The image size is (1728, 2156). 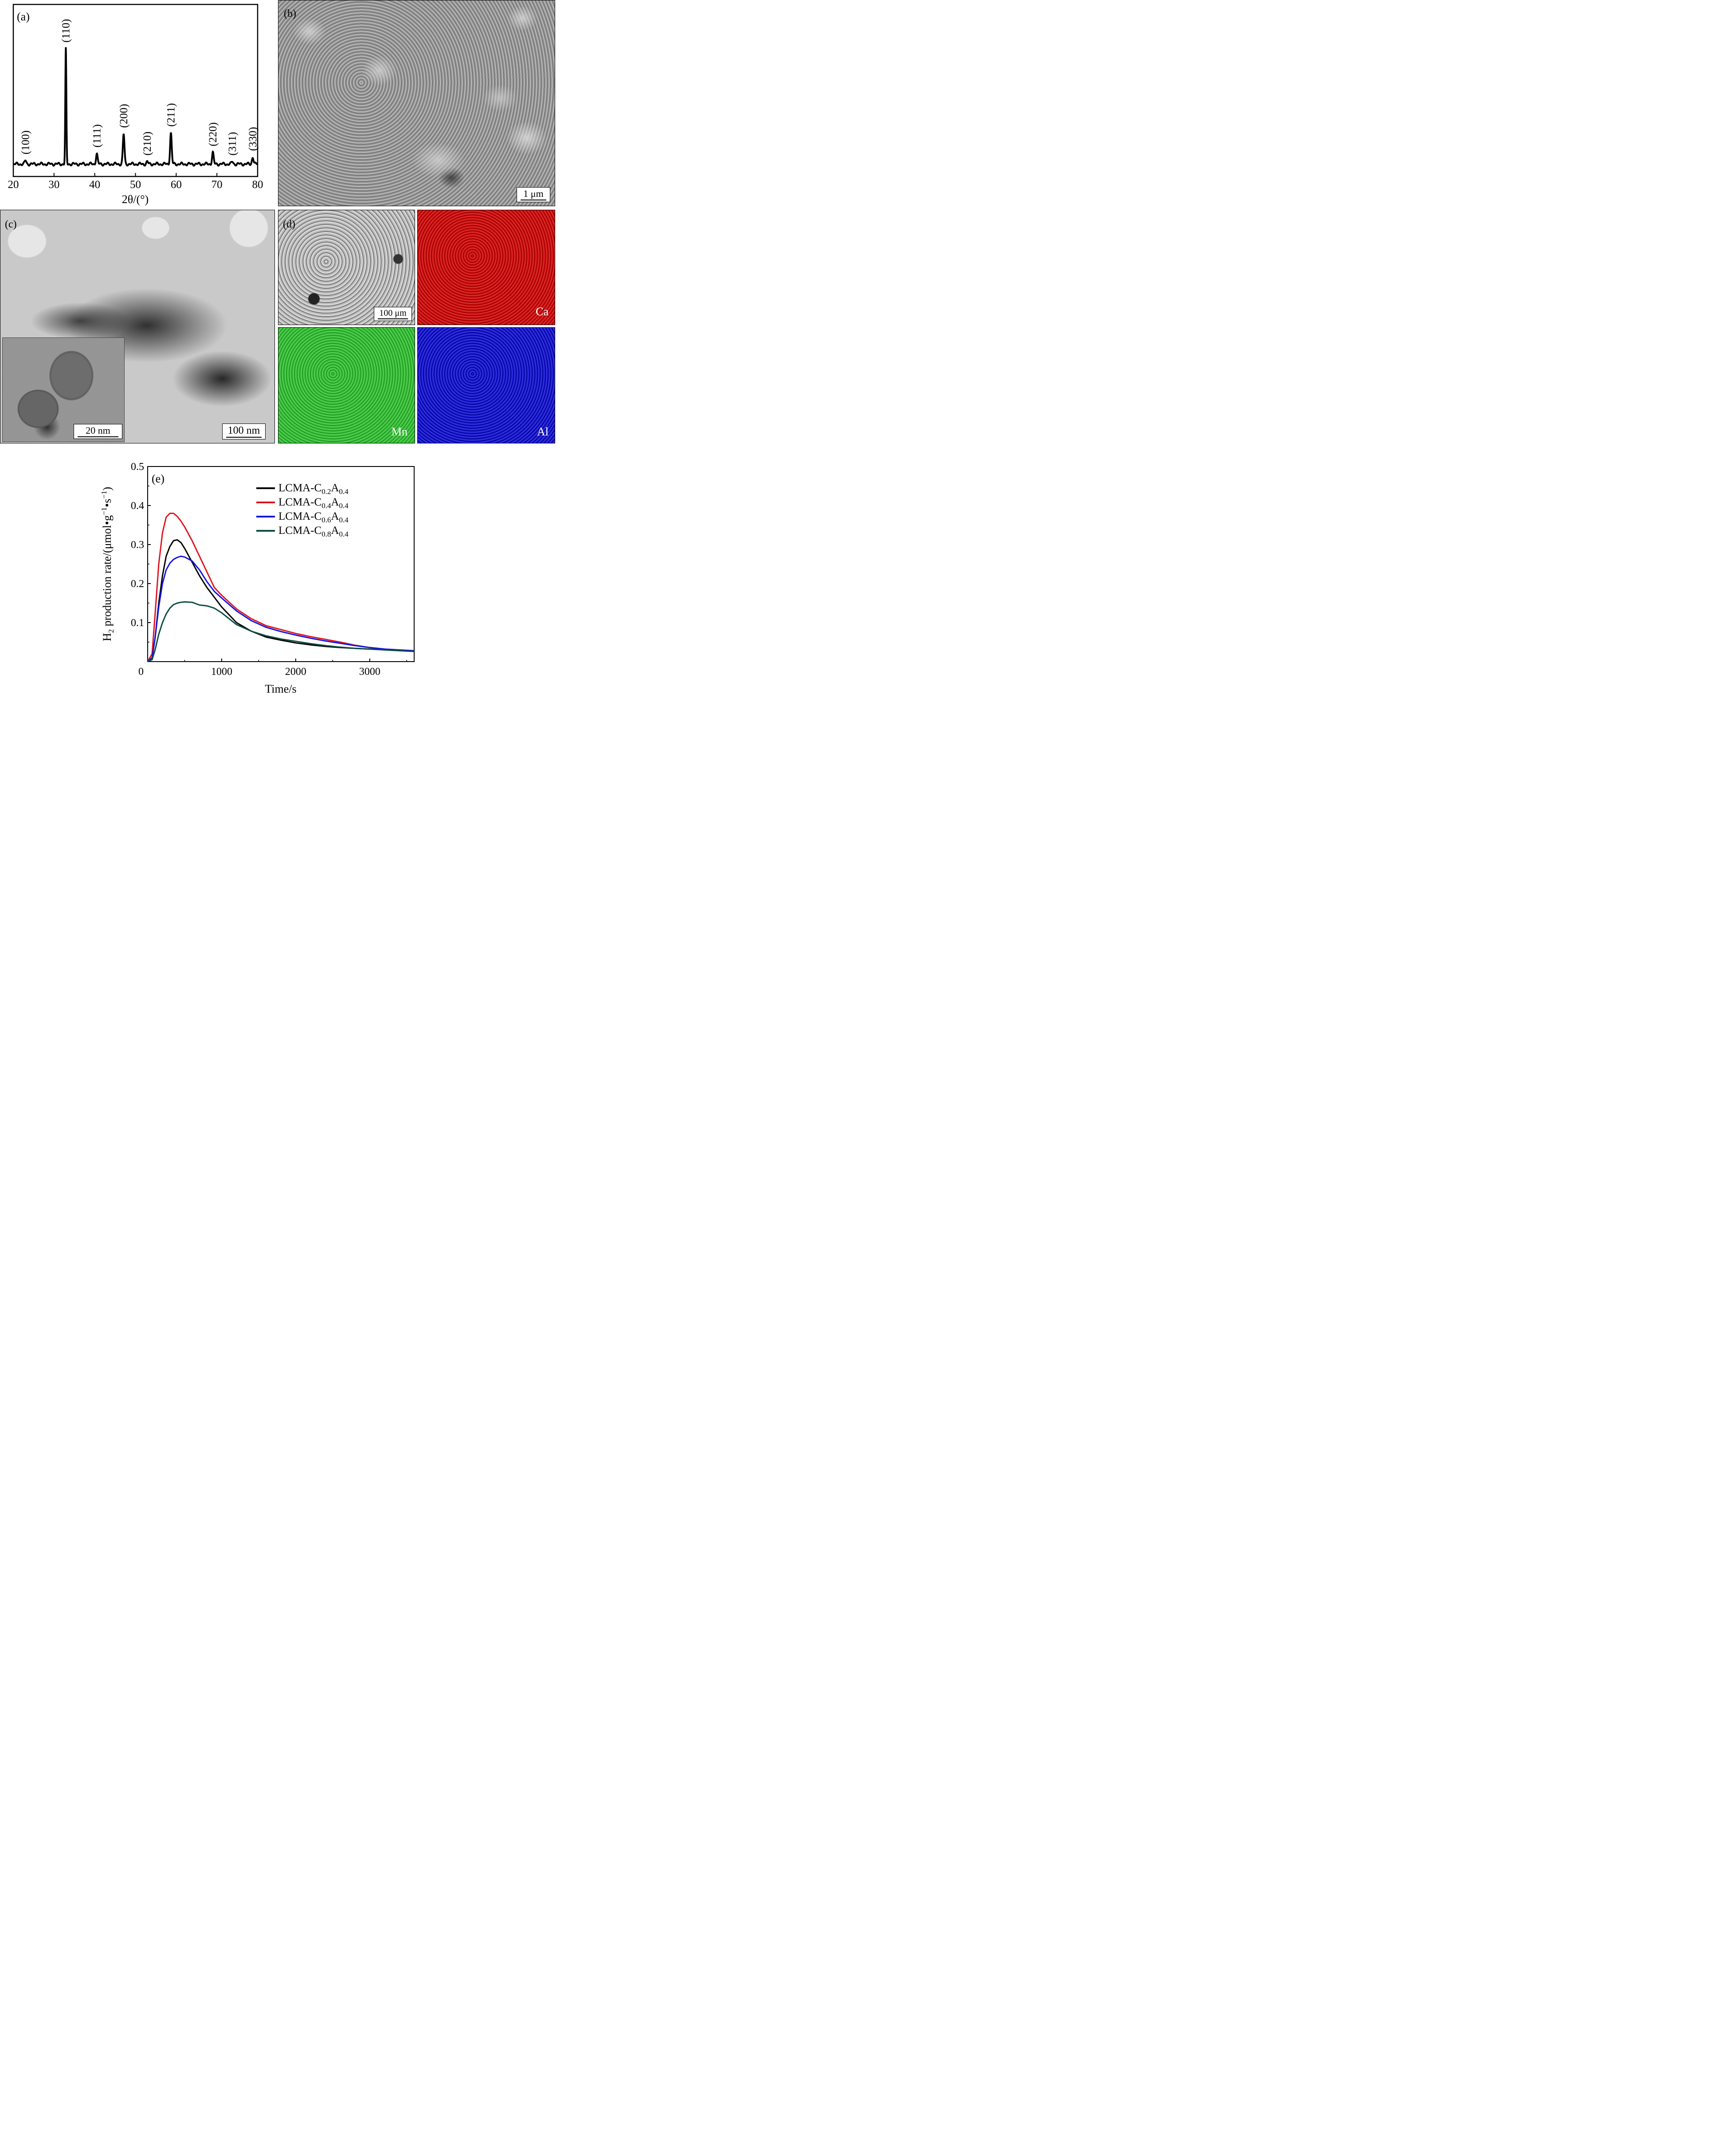 I want to click on xrd-peak-label: (111), so click(x=97, y=135).